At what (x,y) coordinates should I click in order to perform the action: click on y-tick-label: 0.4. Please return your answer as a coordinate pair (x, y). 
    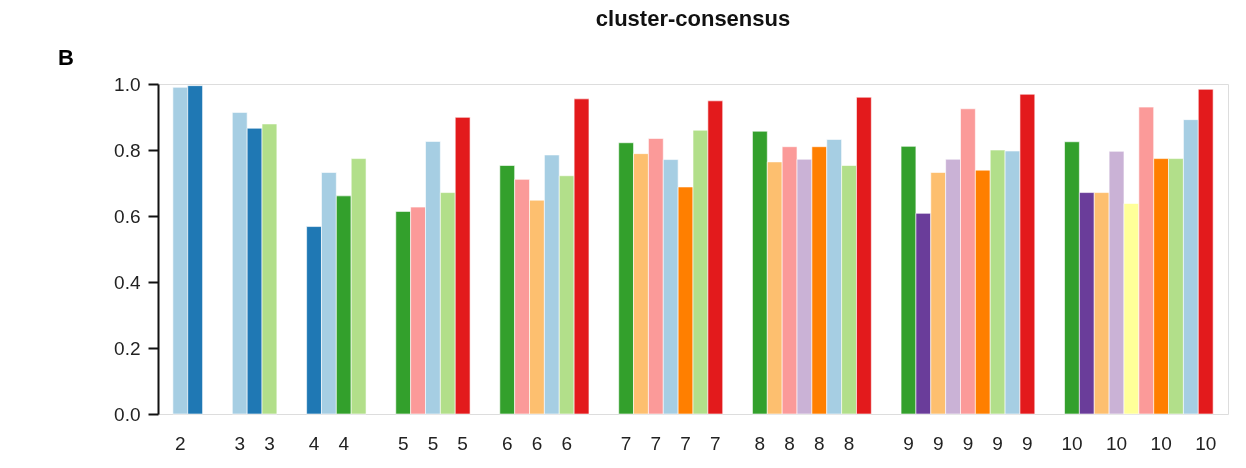
    Looking at the image, I should click on (127, 282).